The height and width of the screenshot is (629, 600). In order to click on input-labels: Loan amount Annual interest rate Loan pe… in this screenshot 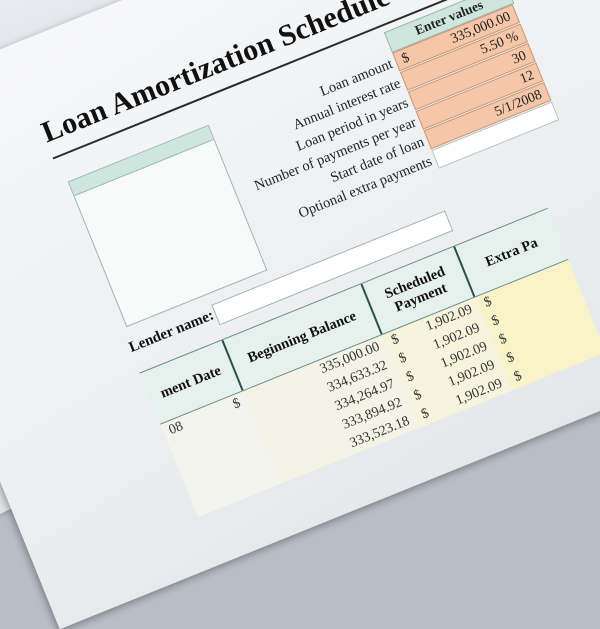, I will do `click(323, 148)`.